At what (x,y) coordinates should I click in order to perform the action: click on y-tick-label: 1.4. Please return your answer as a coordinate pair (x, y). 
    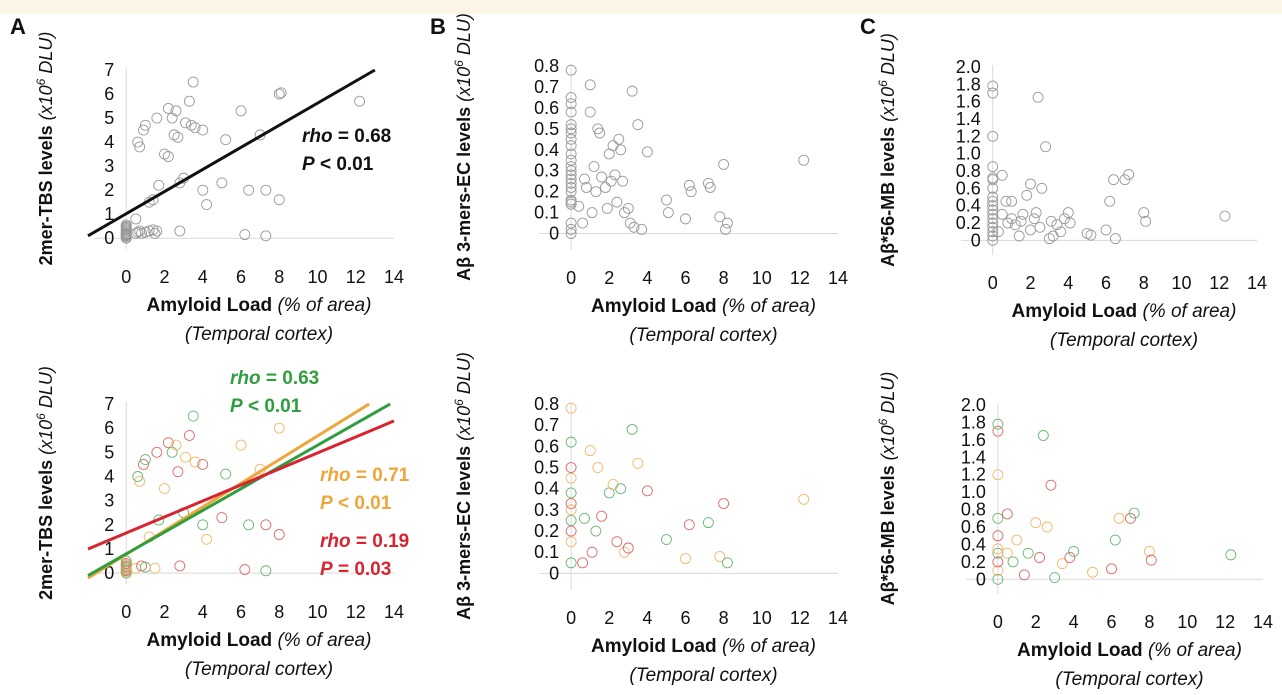
    Looking at the image, I should click on (968, 119).